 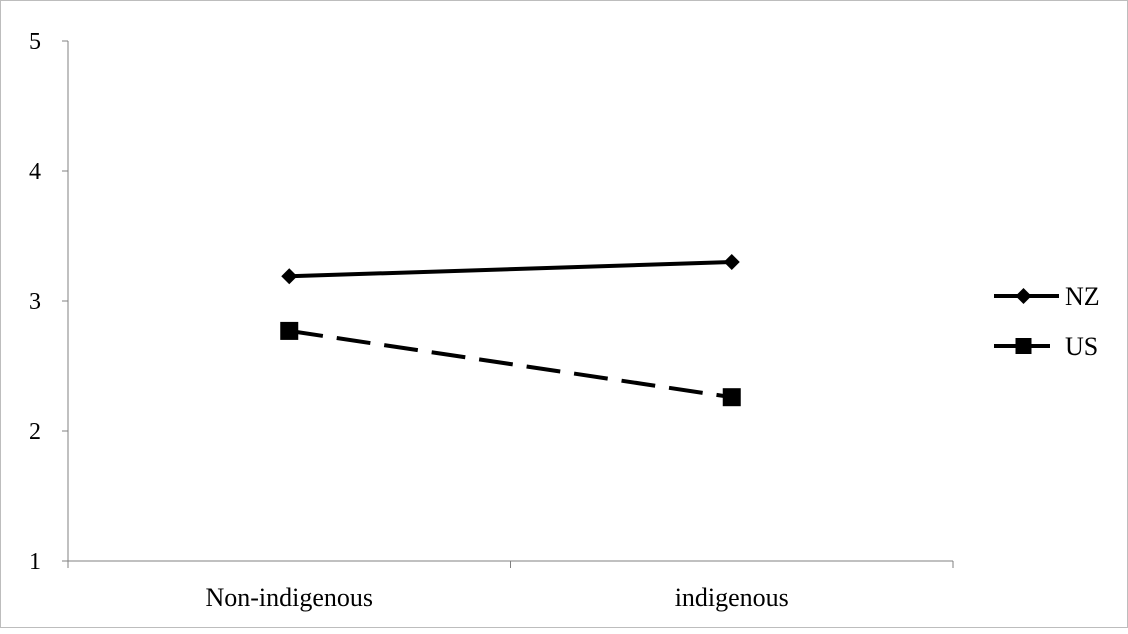 I want to click on legend-item: US, so click(x=1046, y=346).